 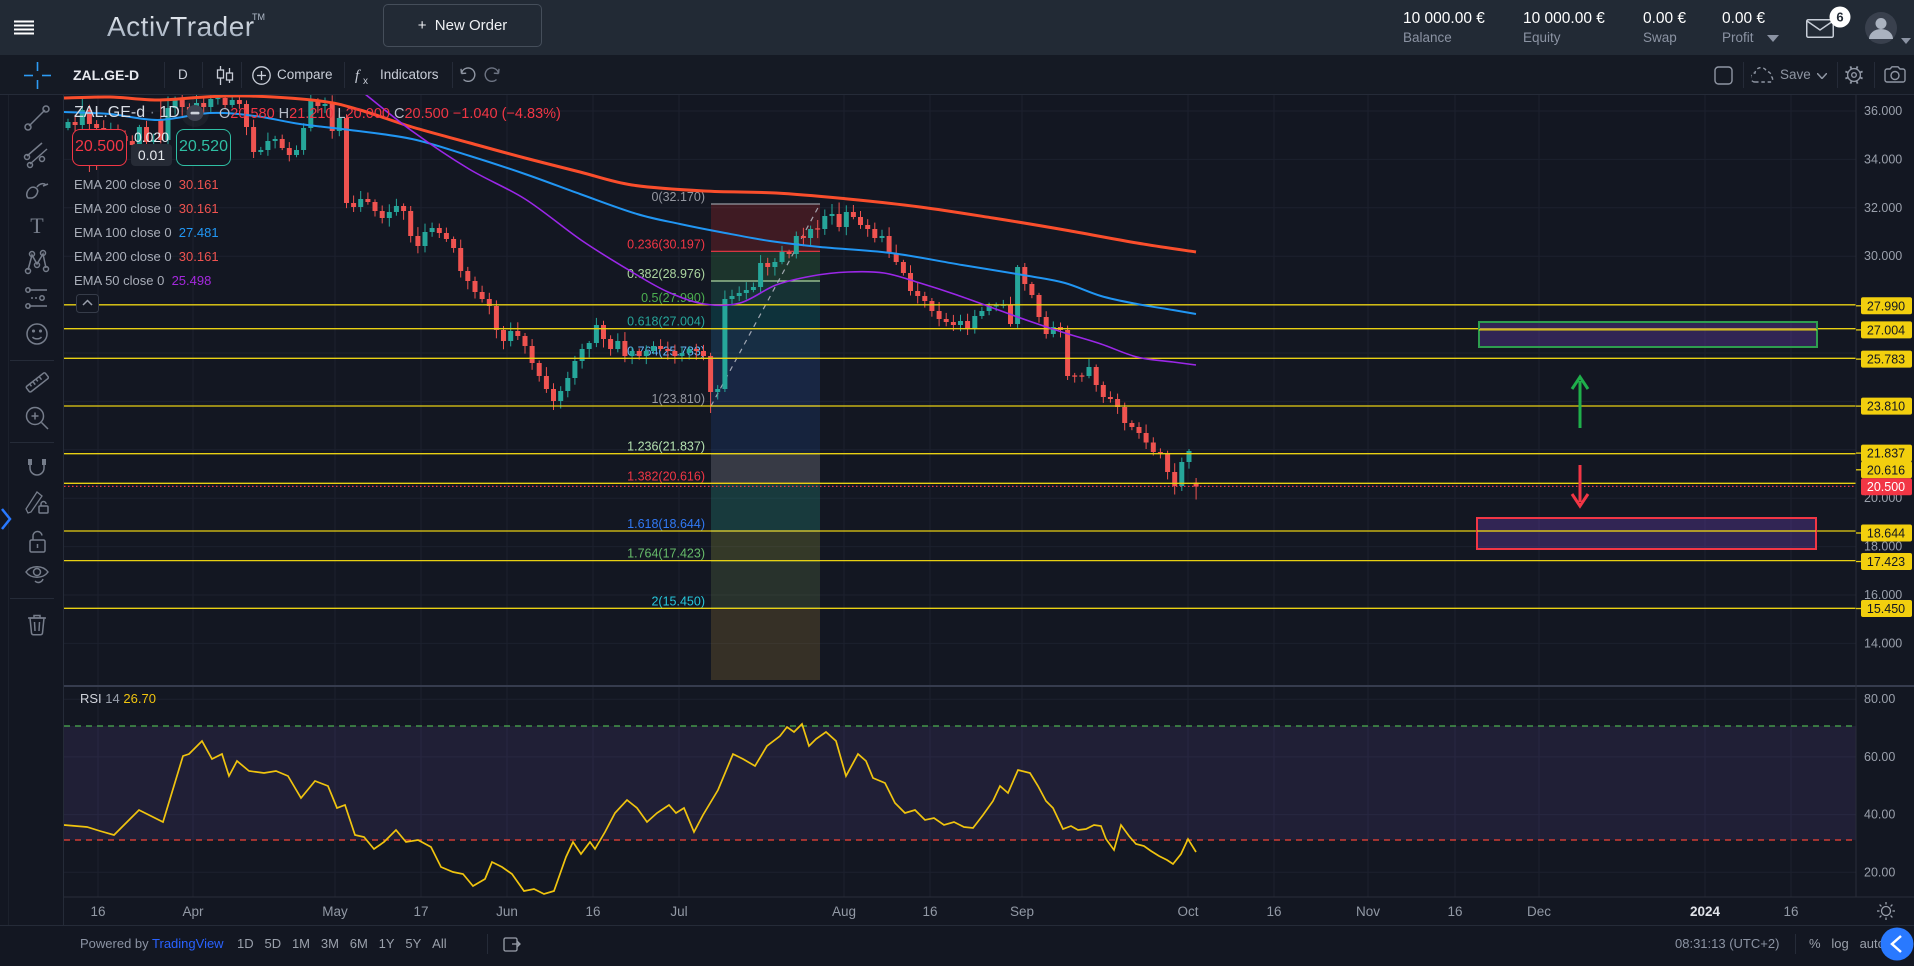 I want to click on svg-text: 1.618(18.644), so click(x=666, y=524).